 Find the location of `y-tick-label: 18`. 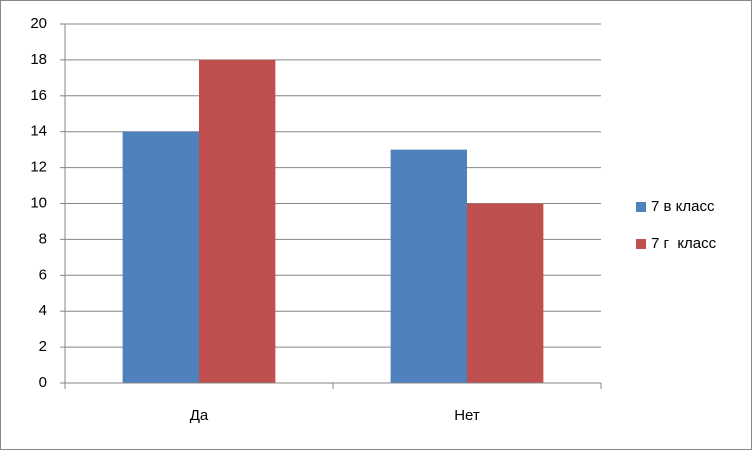

y-tick-label: 18 is located at coordinates (38, 59).